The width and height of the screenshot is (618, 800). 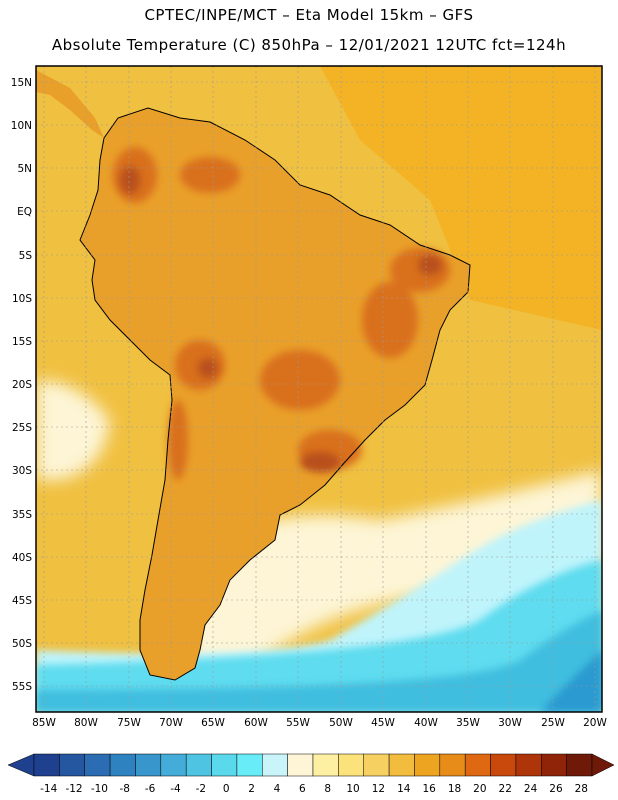 I want to click on map-title-line-1: CPTEC/INPE/MCT – Eta Model 15km – GFS, so click(x=309, y=15).